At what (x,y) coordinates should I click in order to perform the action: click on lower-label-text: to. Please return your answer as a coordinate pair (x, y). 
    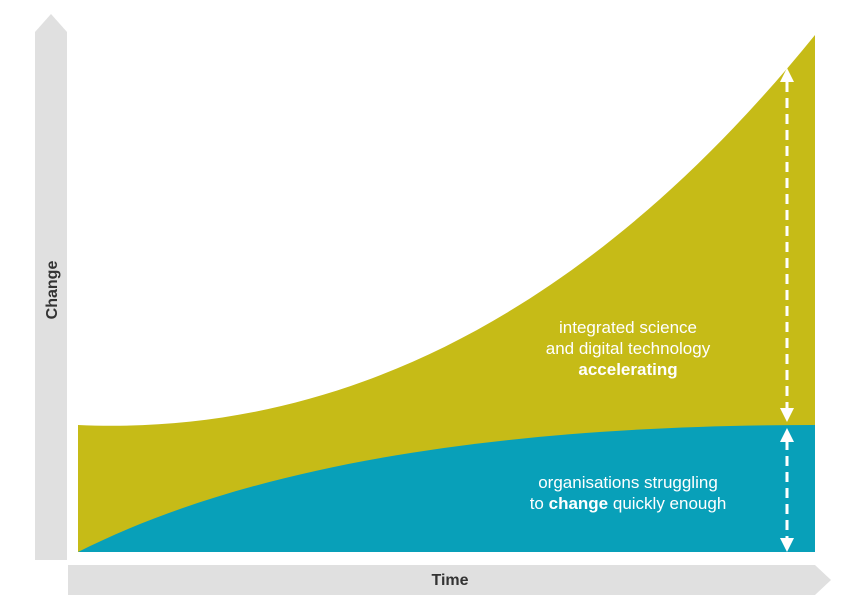
    Looking at the image, I should click on (537, 503).